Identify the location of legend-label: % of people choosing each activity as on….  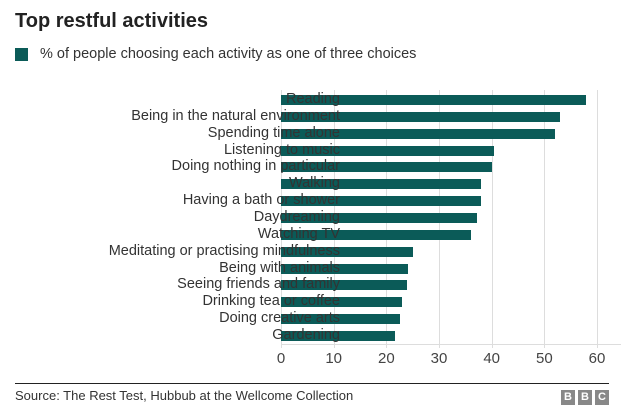
(228, 54).